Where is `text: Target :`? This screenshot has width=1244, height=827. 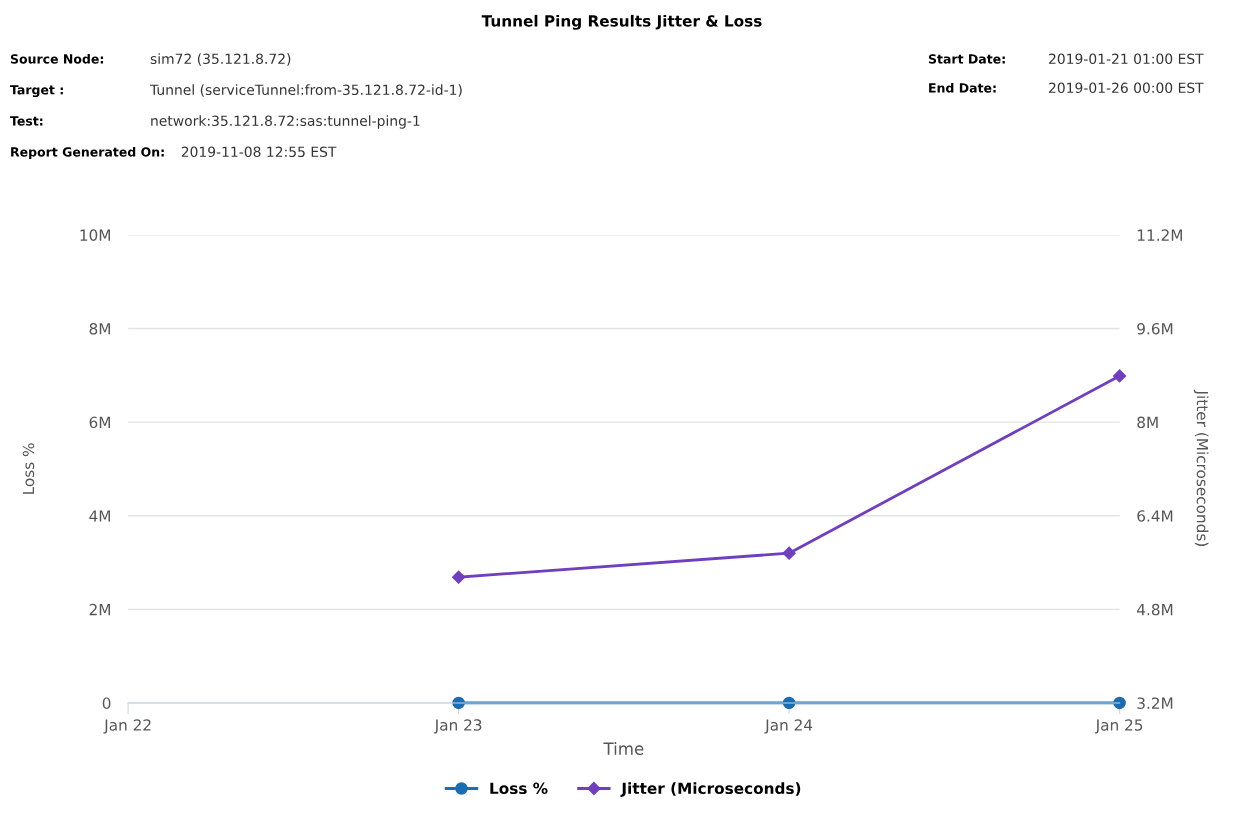 text: Target : is located at coordinates (36, 91).